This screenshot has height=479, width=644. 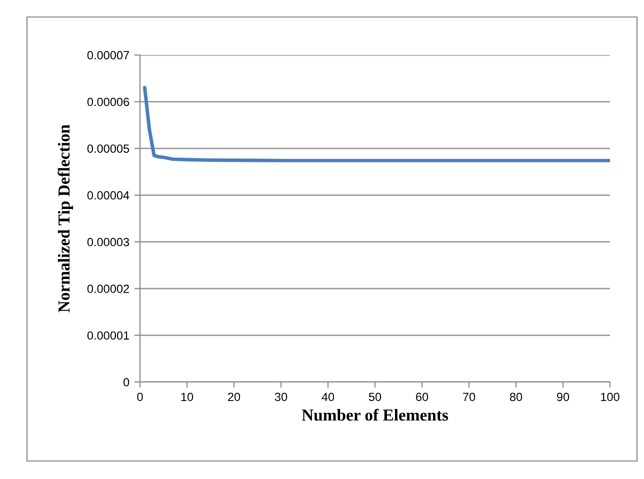 I want to click on y-tick-label: 0.00007, so click(x=108, y=55).